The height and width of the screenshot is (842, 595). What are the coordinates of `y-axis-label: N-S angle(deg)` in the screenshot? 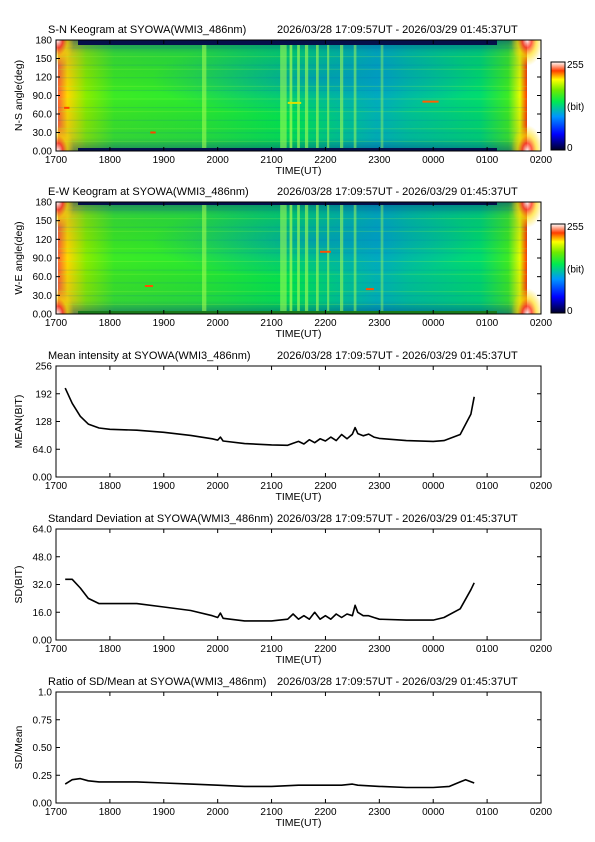 It's located at (19, 95).